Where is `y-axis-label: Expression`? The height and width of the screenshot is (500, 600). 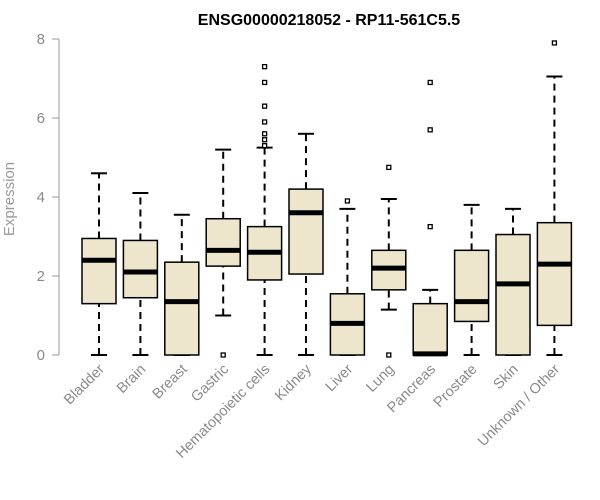 y-axis-label: Expression is located at coordinates (9, 199).